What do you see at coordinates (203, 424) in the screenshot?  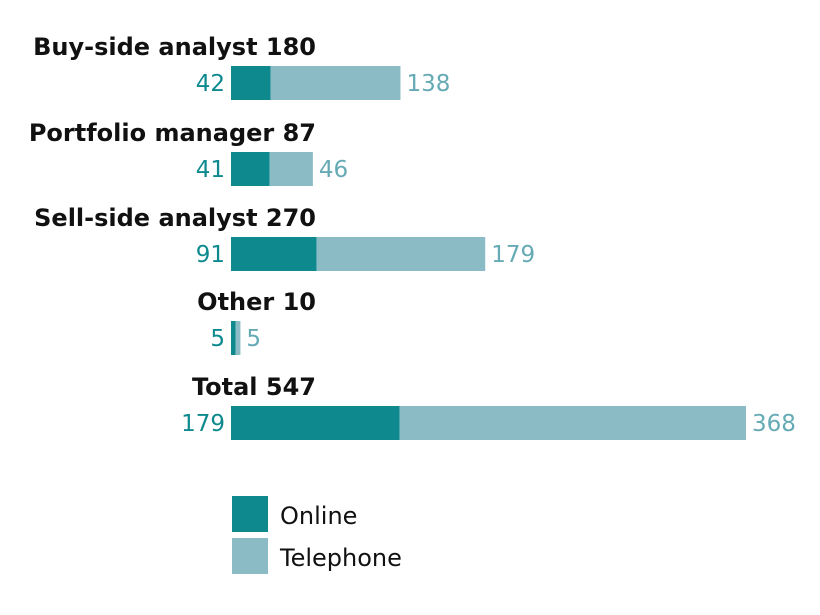 I see `data-label-online: 179` at bounding box center [203, 424].